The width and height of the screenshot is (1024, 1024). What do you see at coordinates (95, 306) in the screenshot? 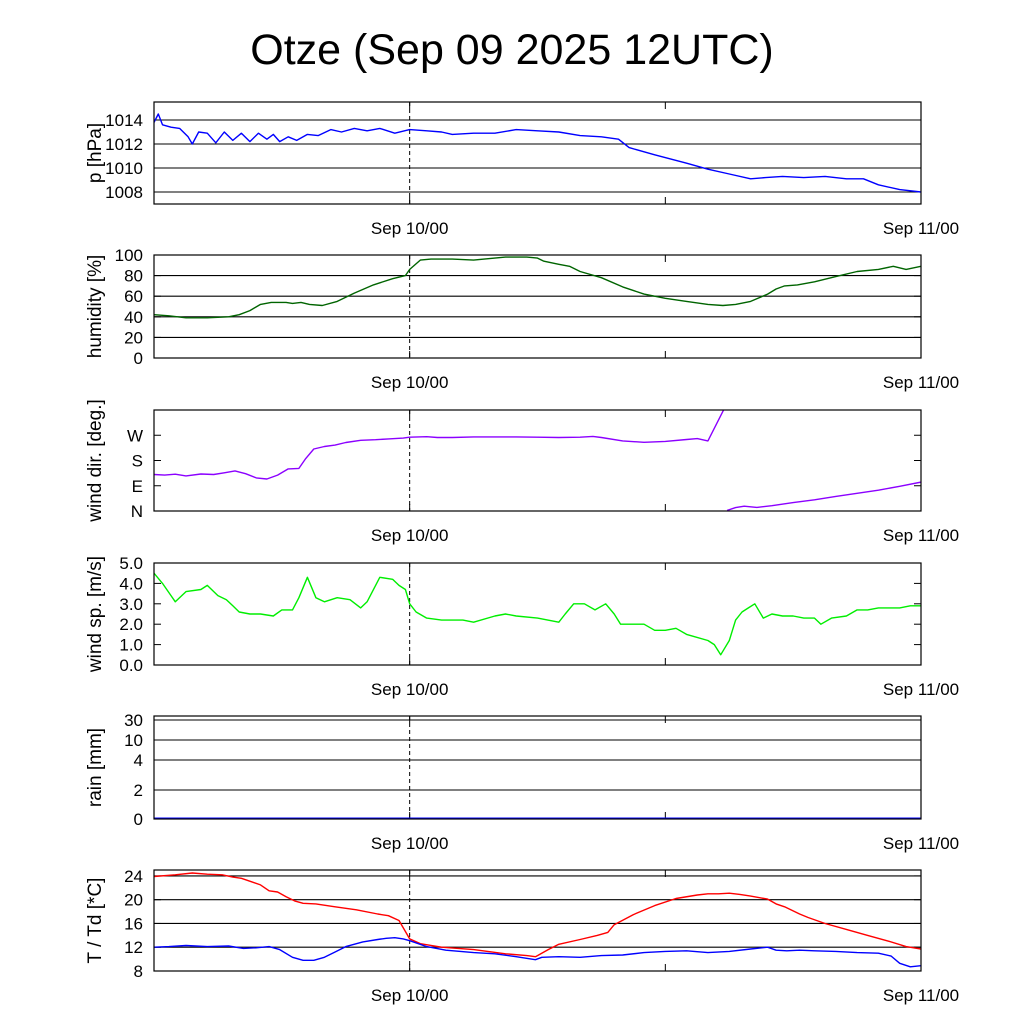
I see `y-axis-label: humidity [%]` at bounding box center [95, 306].